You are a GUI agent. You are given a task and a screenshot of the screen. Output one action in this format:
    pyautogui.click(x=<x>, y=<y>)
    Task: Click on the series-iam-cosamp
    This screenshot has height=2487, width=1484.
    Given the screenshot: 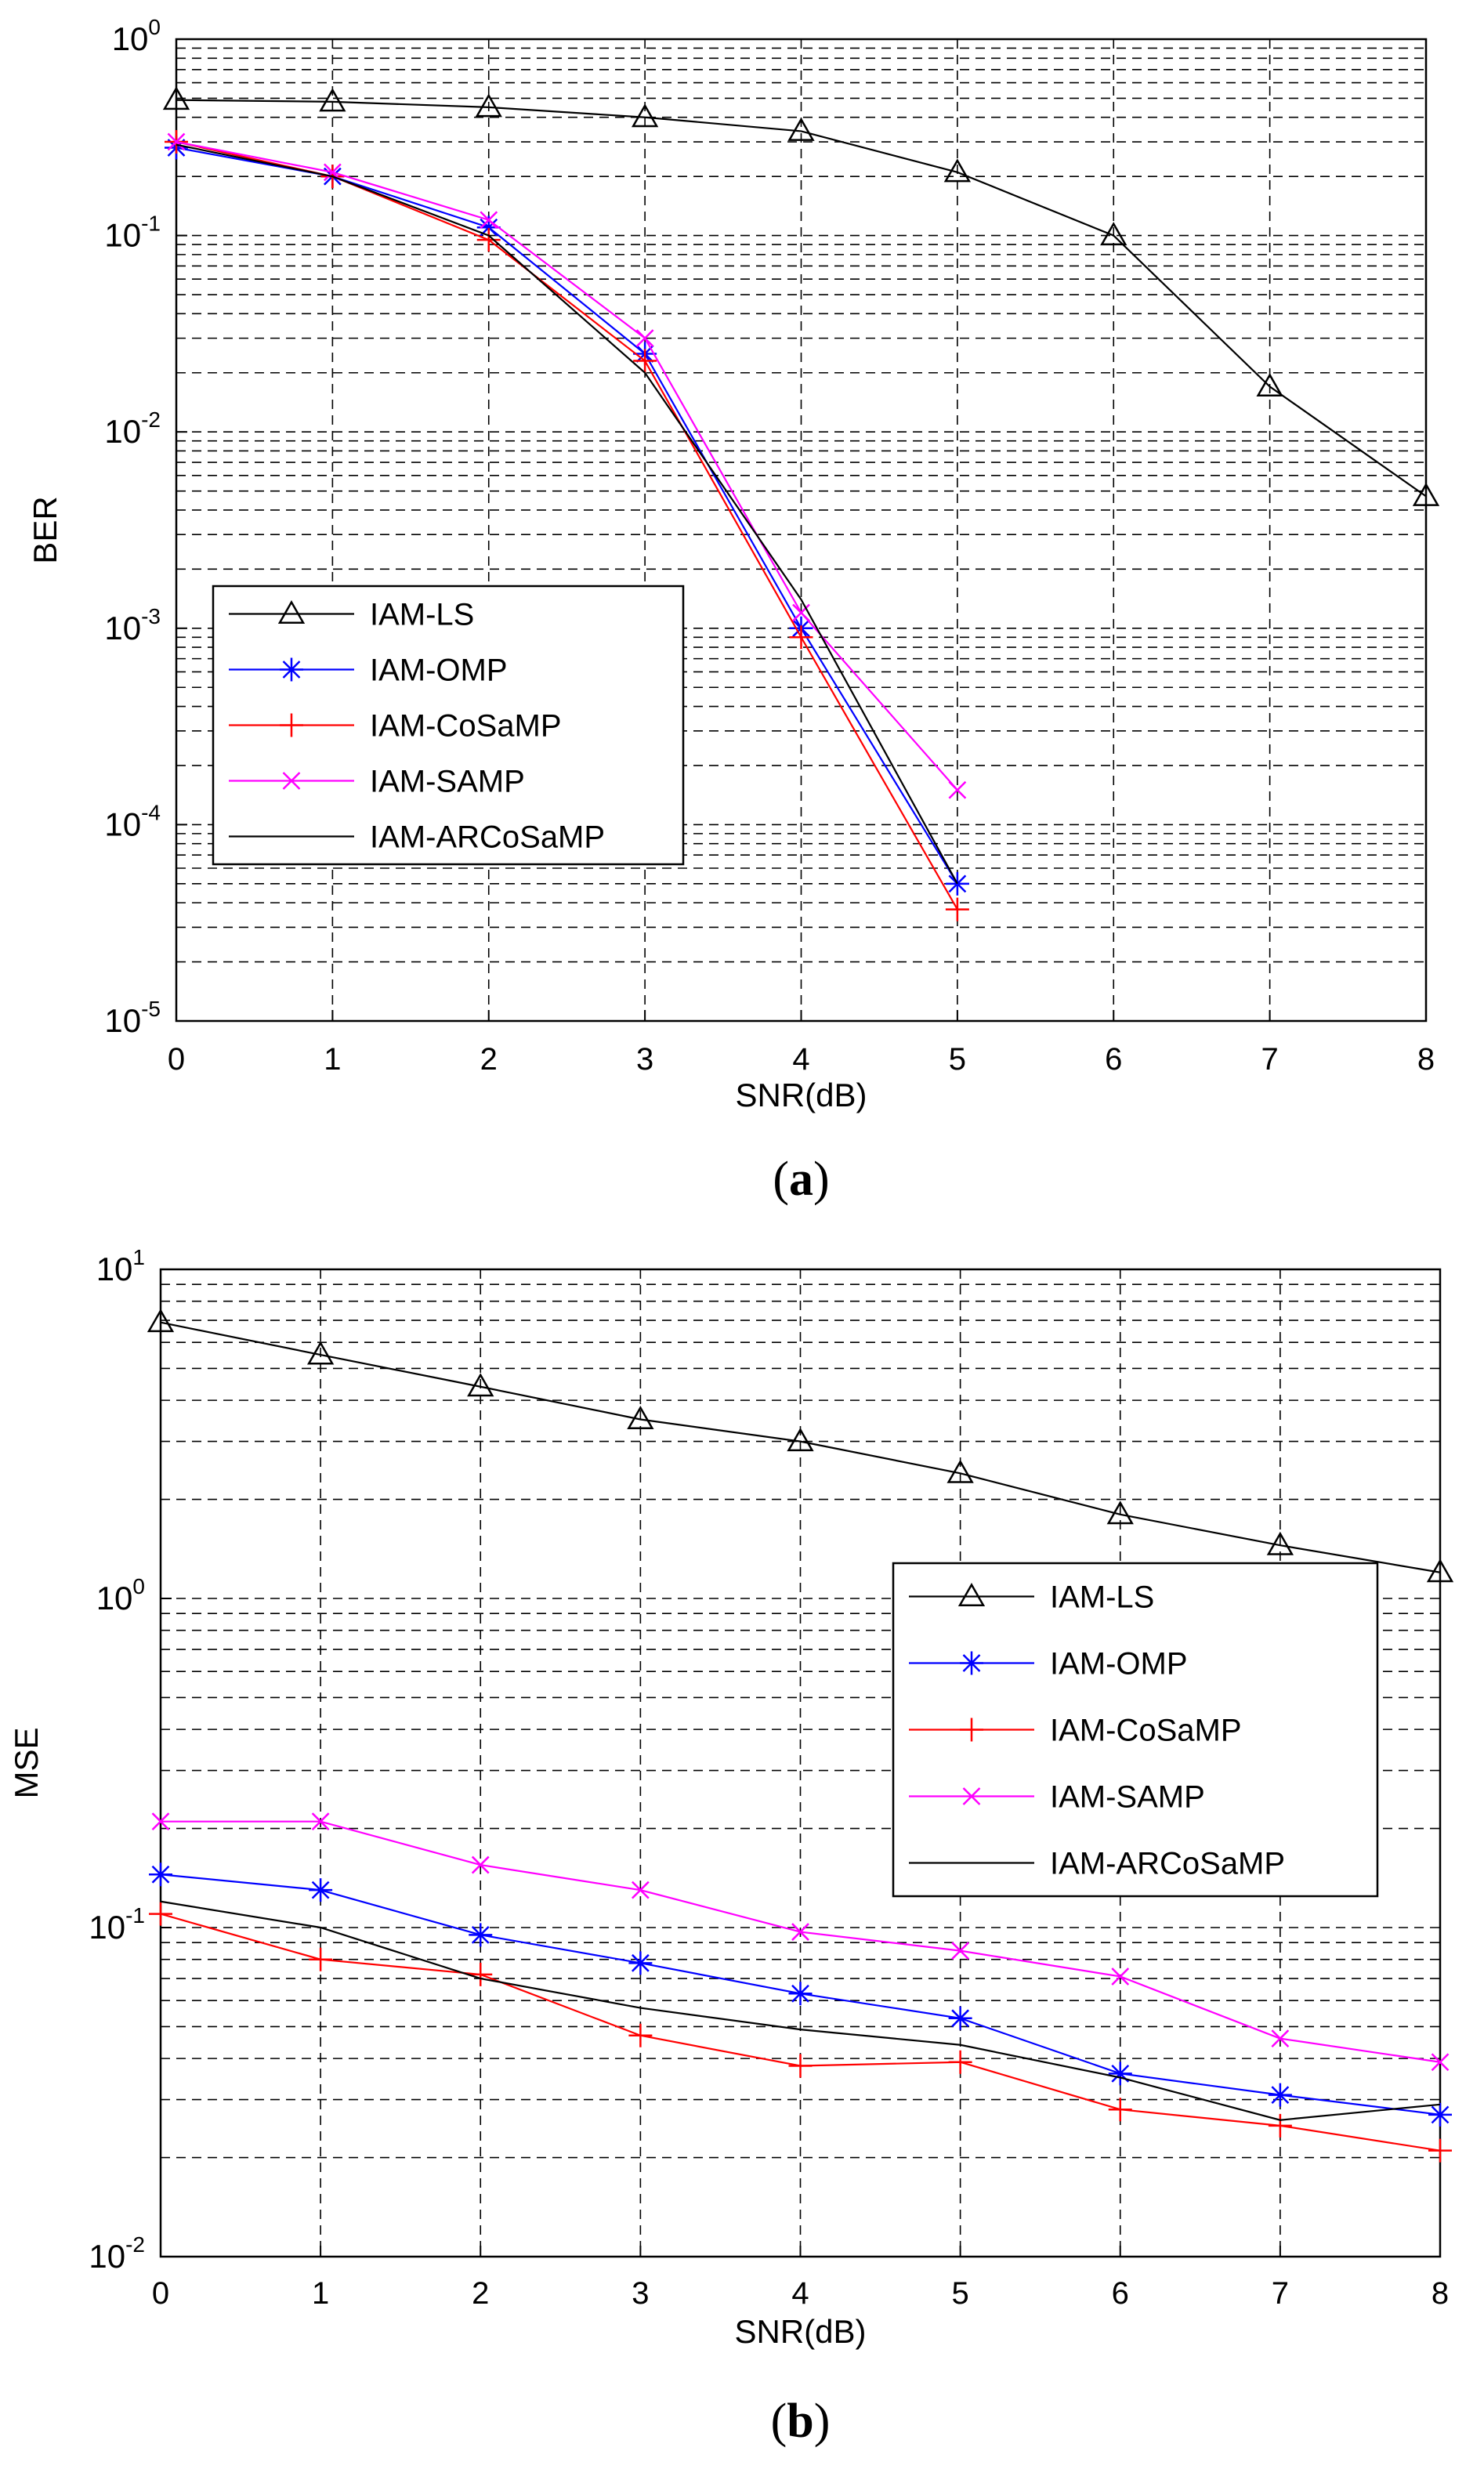 What is the action you would take?
    pyautogui.click(x=800, y=2033)
    